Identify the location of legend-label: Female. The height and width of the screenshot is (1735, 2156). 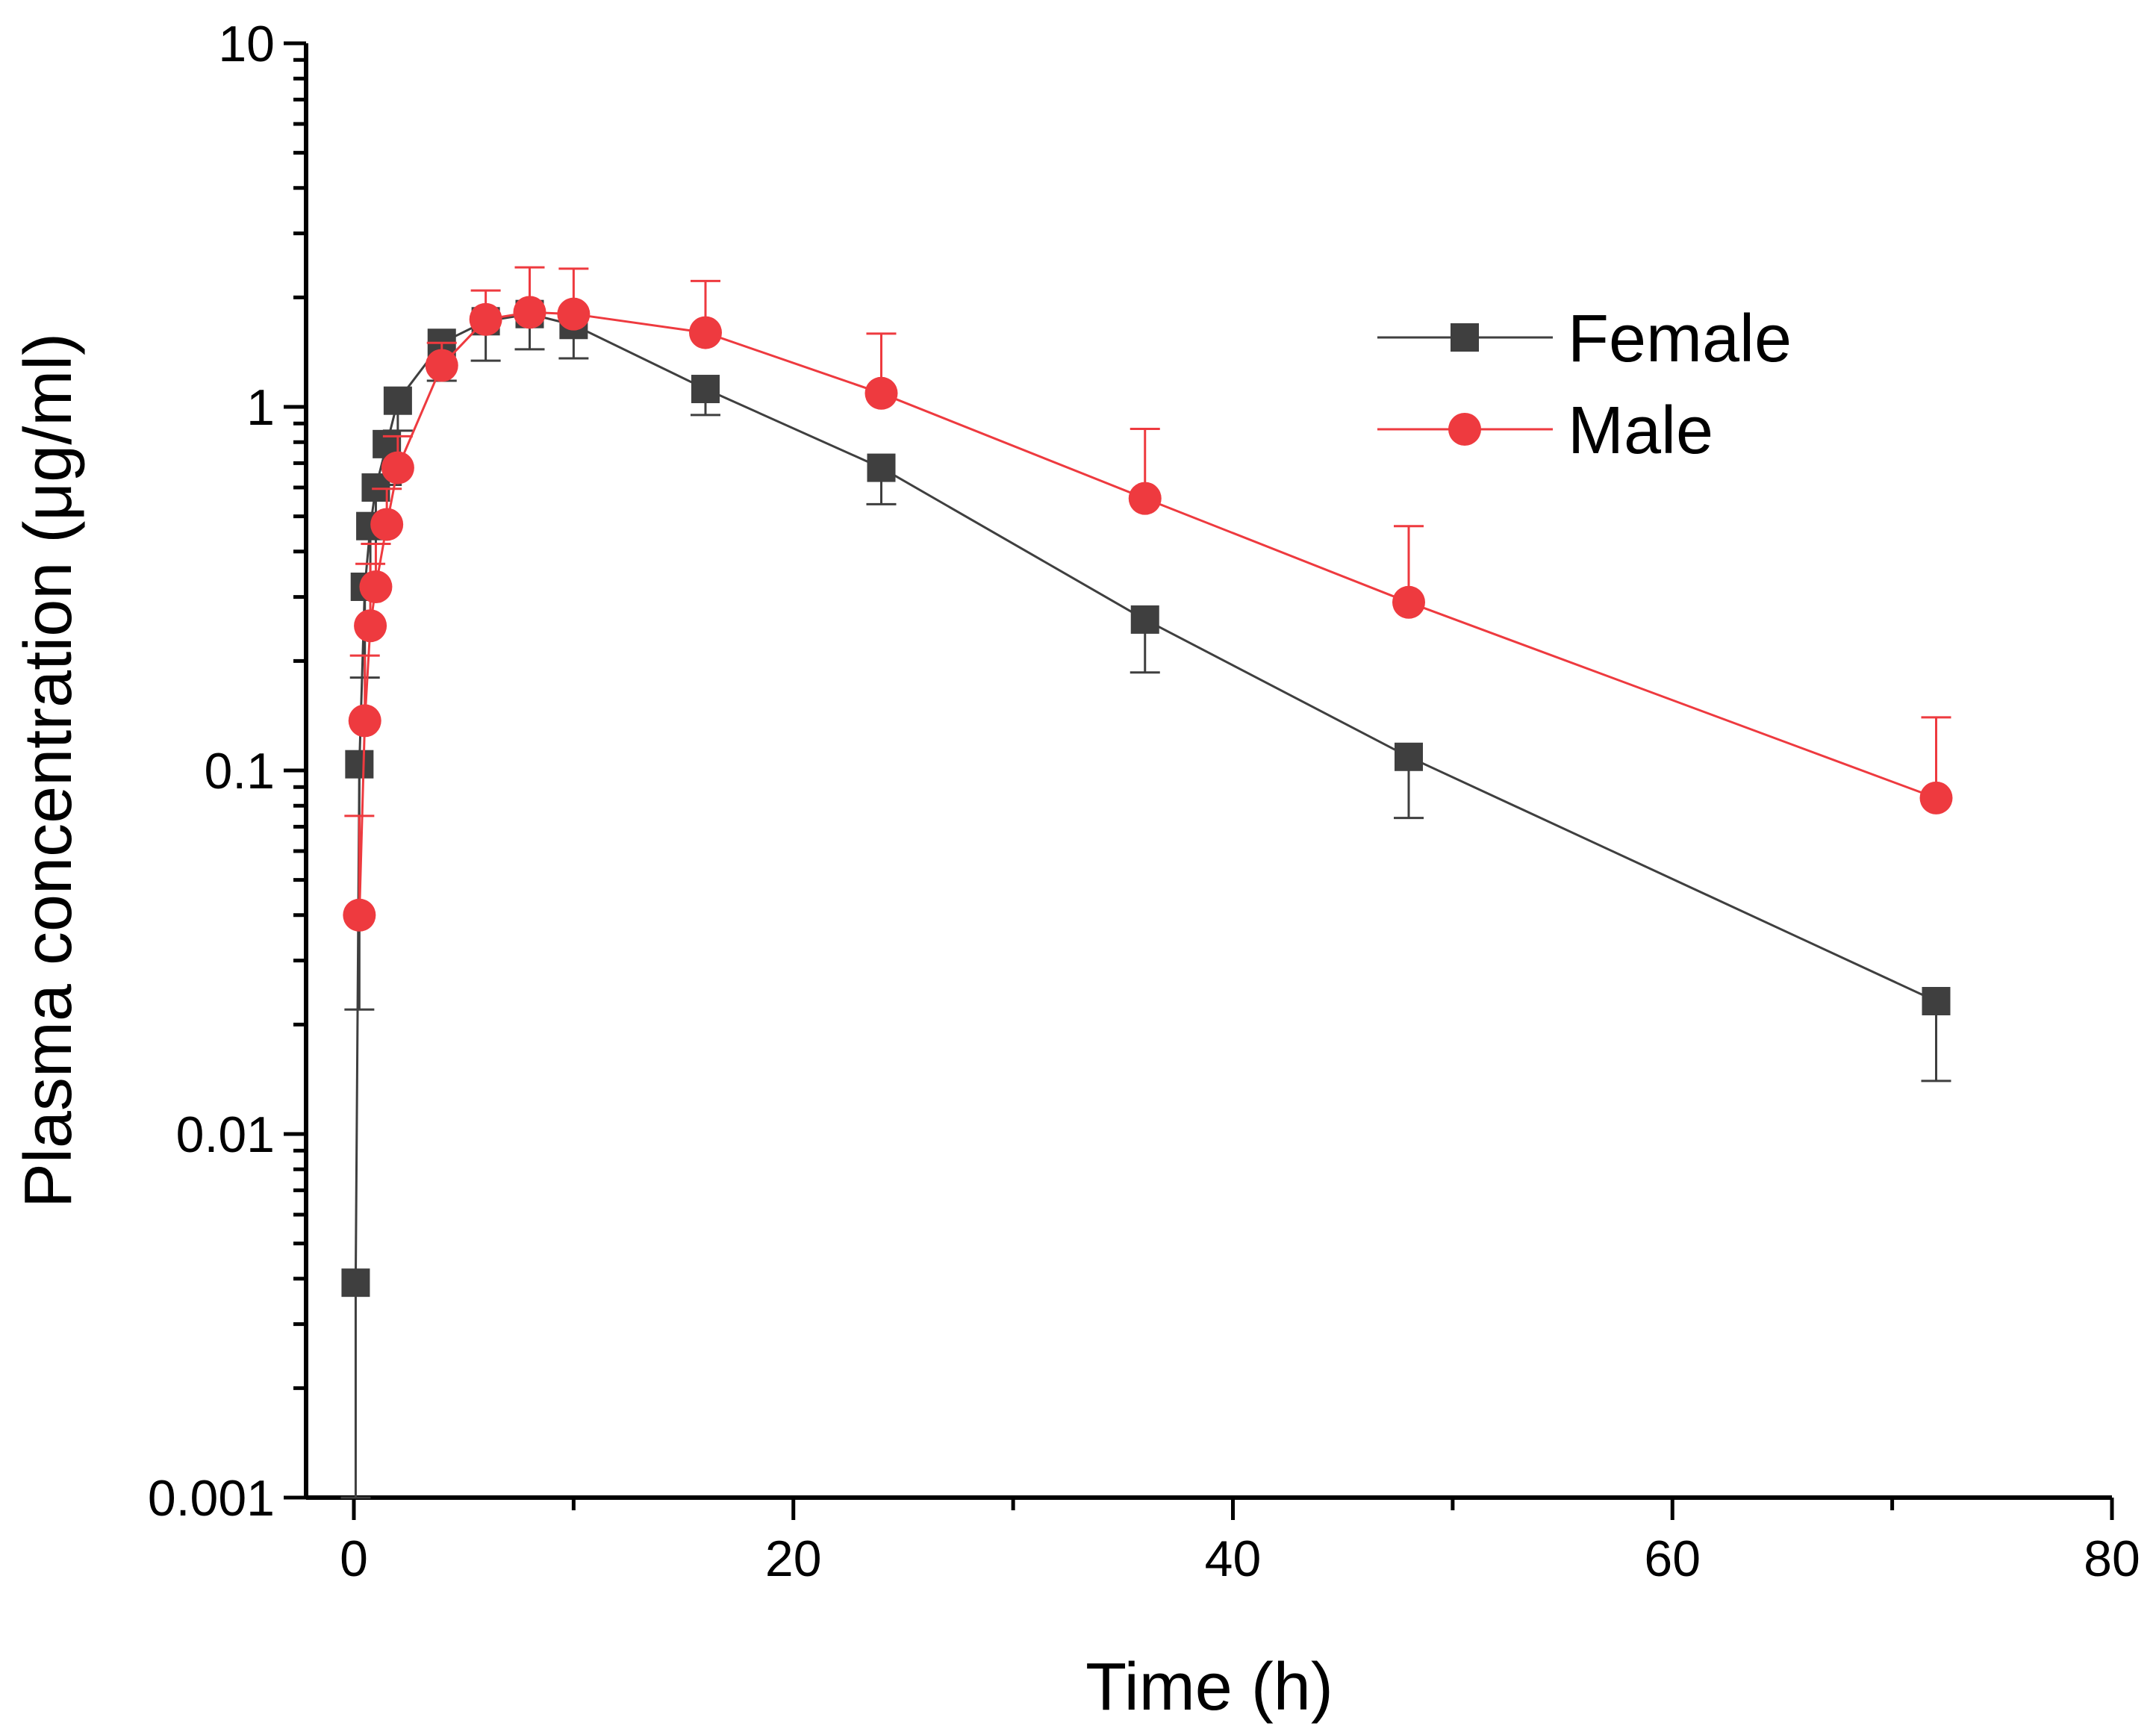
(1680, 339).